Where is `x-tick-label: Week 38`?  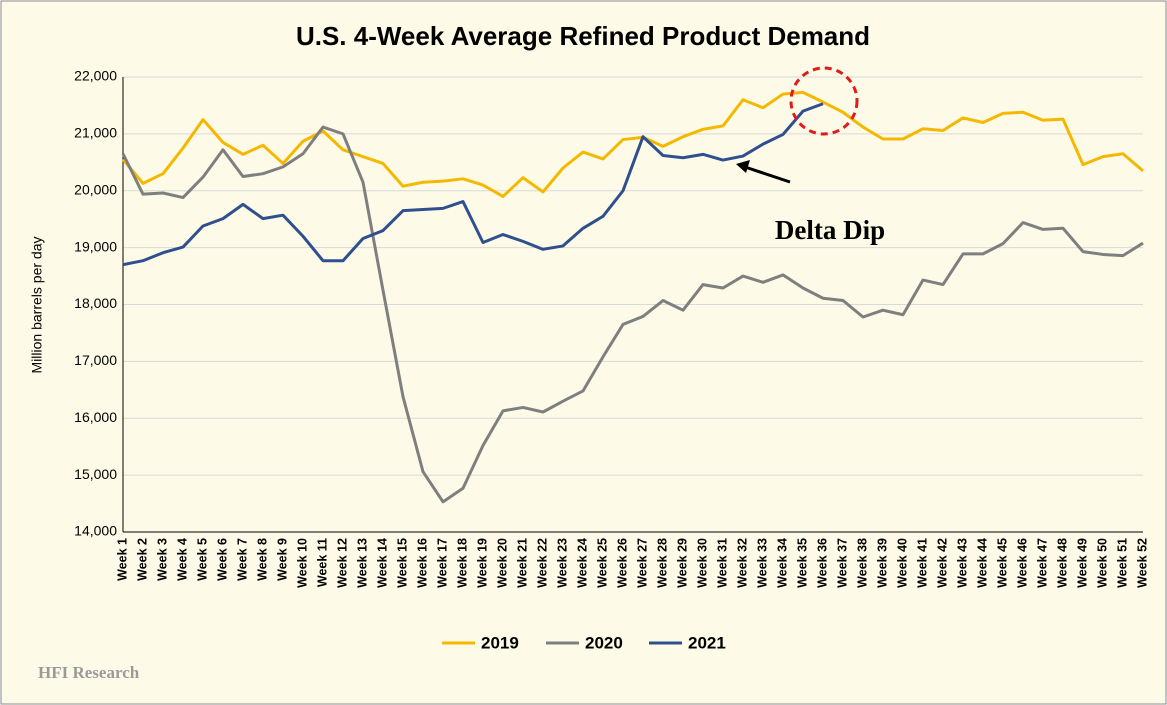 x-tick-label: Week 38 is located at coordinates (862, 563).